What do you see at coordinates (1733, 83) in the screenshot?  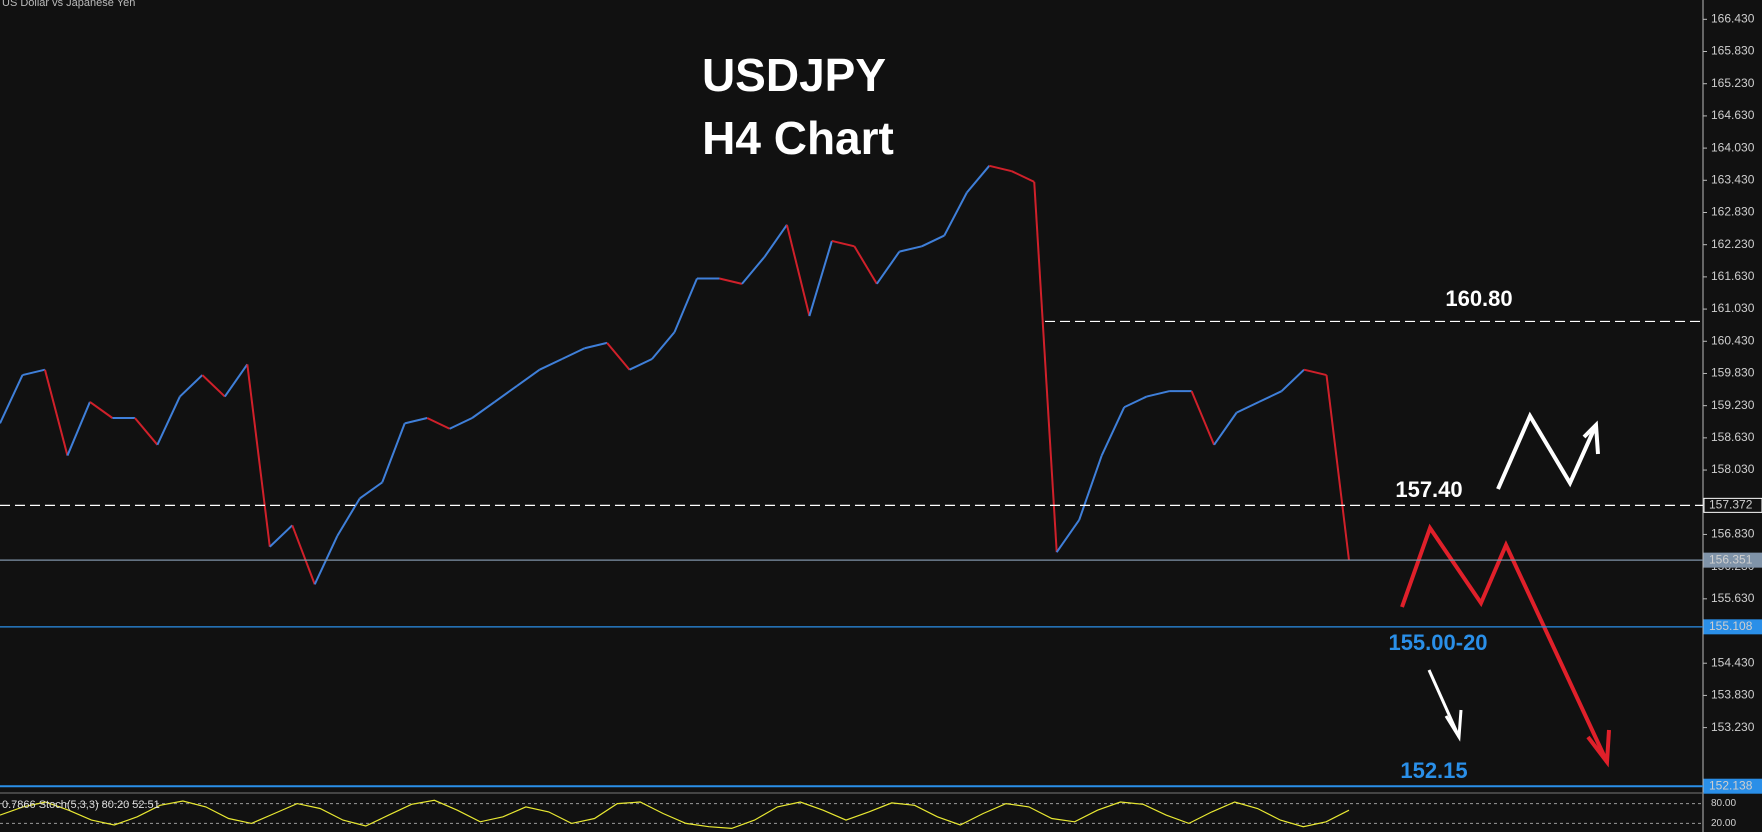 I see `y-tick-label: 165.230` at bounding box center [1733, 83].